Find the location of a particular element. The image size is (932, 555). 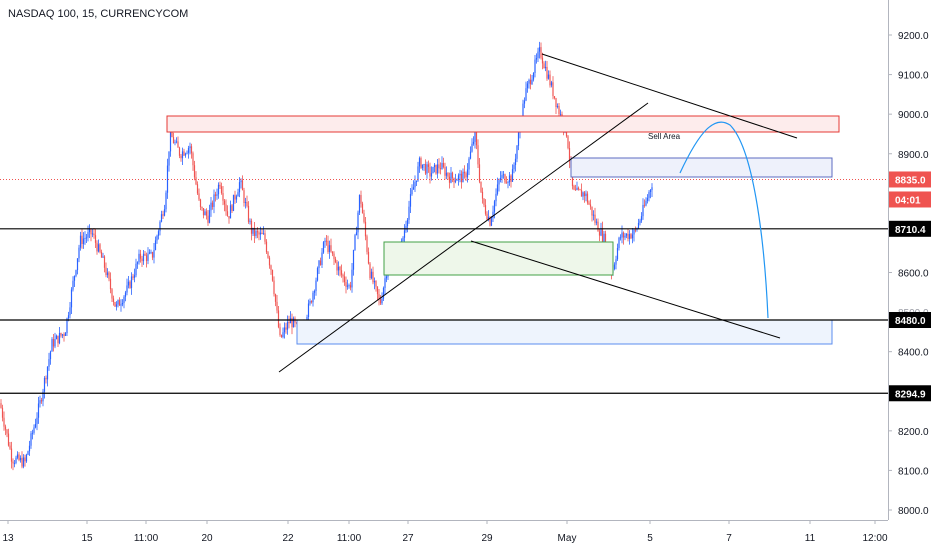

x-tick-label: 13 is located at coordinates (8, 538).